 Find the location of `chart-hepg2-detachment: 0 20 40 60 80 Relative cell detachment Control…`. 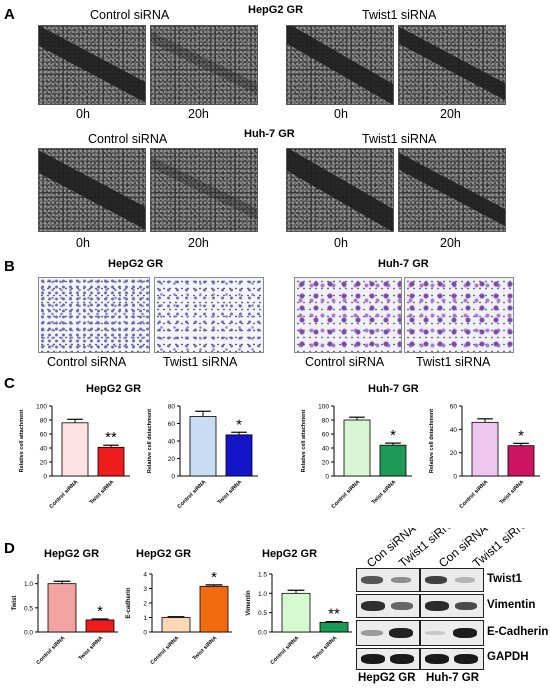

chart-hepg2-detachment: 0 20 40 60 80 Relative cell detachment Control… is located at coordinates (202, 457).